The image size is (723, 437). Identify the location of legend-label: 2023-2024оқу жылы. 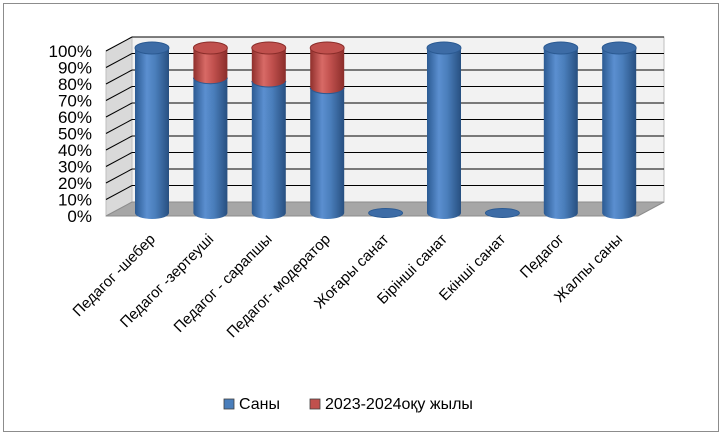
(399, 404).